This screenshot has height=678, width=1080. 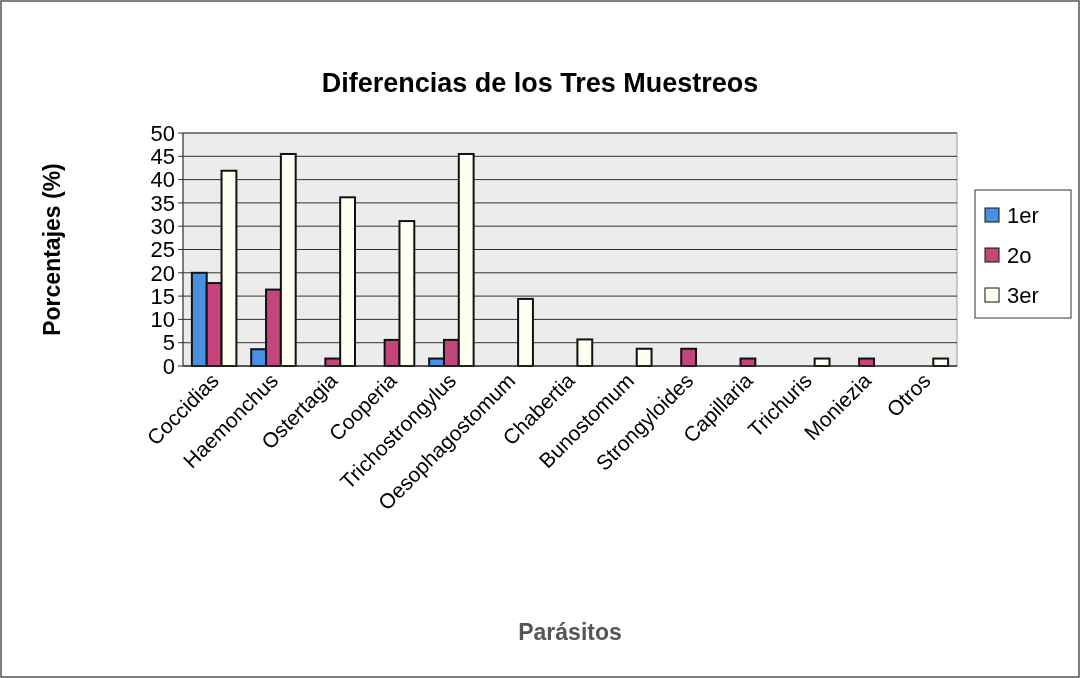 What do you see at coordinates (162, 296) in the screenshot?
I see `y-tick-label: 15` at bounding box center [162, 296].